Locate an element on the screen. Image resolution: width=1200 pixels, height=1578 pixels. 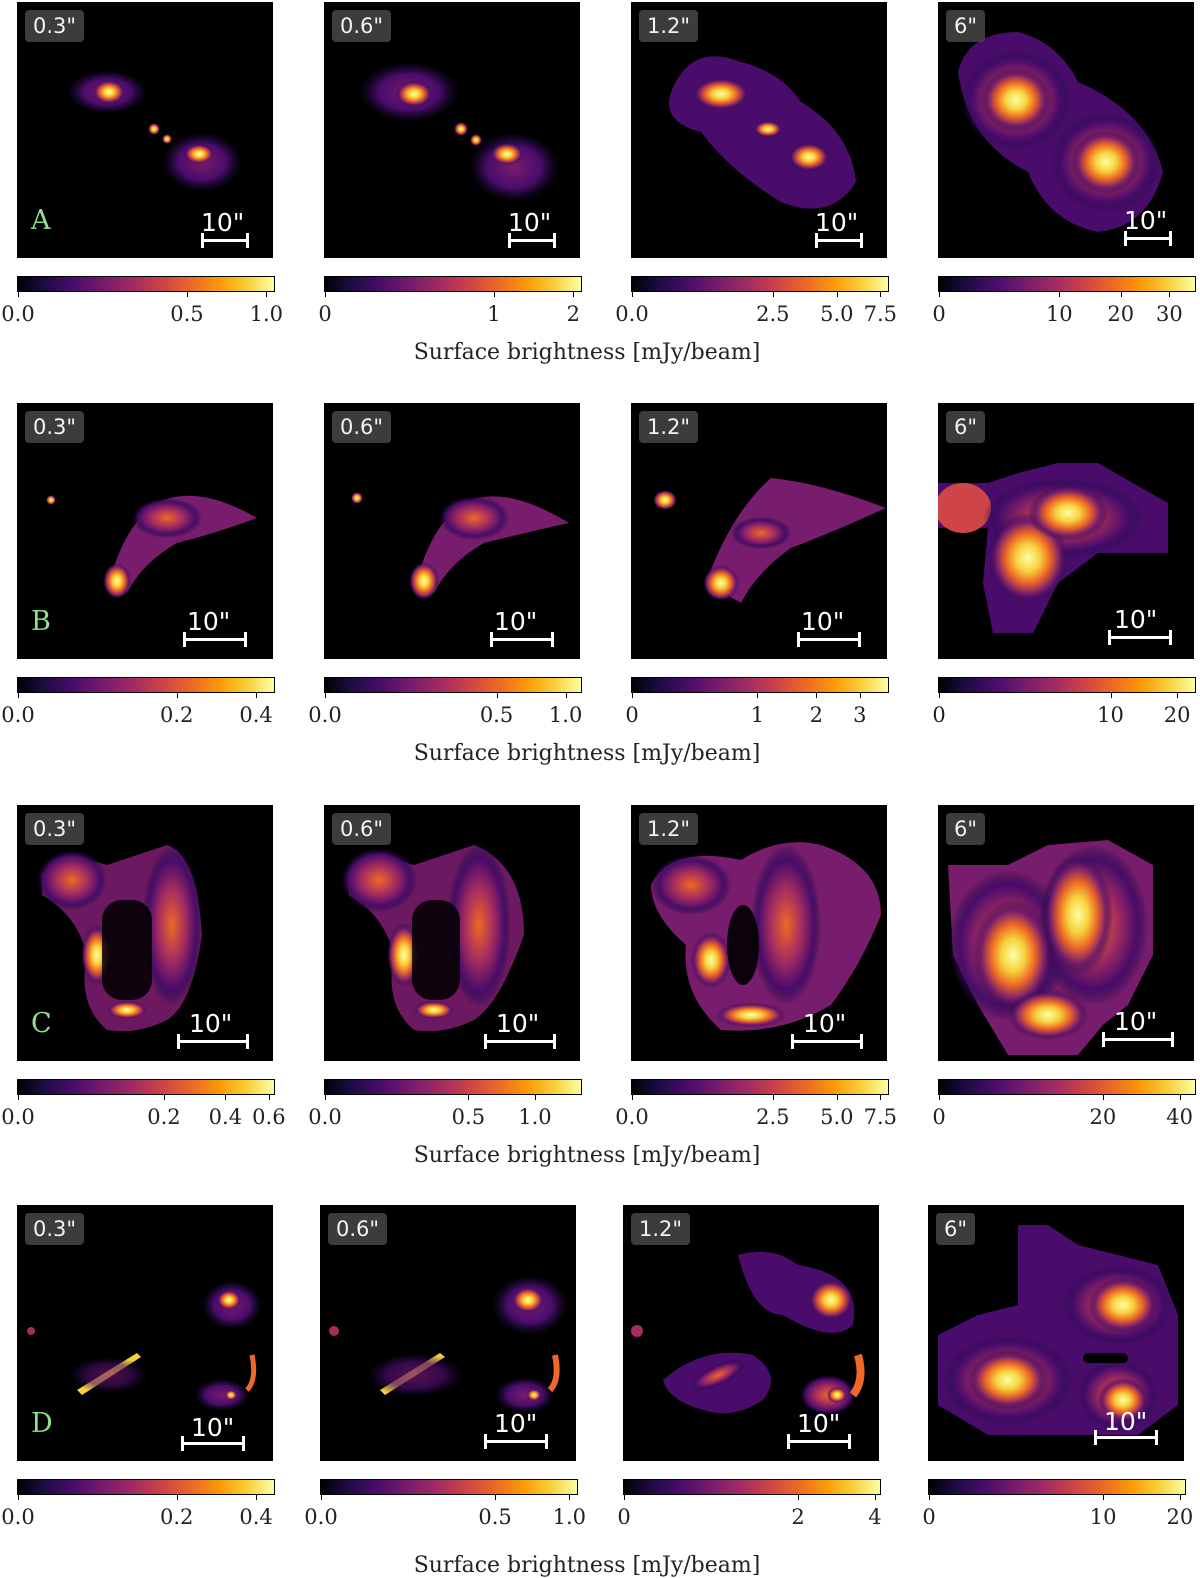
panel-c-6: 6" 10" is located at coordinates (1066, 933).